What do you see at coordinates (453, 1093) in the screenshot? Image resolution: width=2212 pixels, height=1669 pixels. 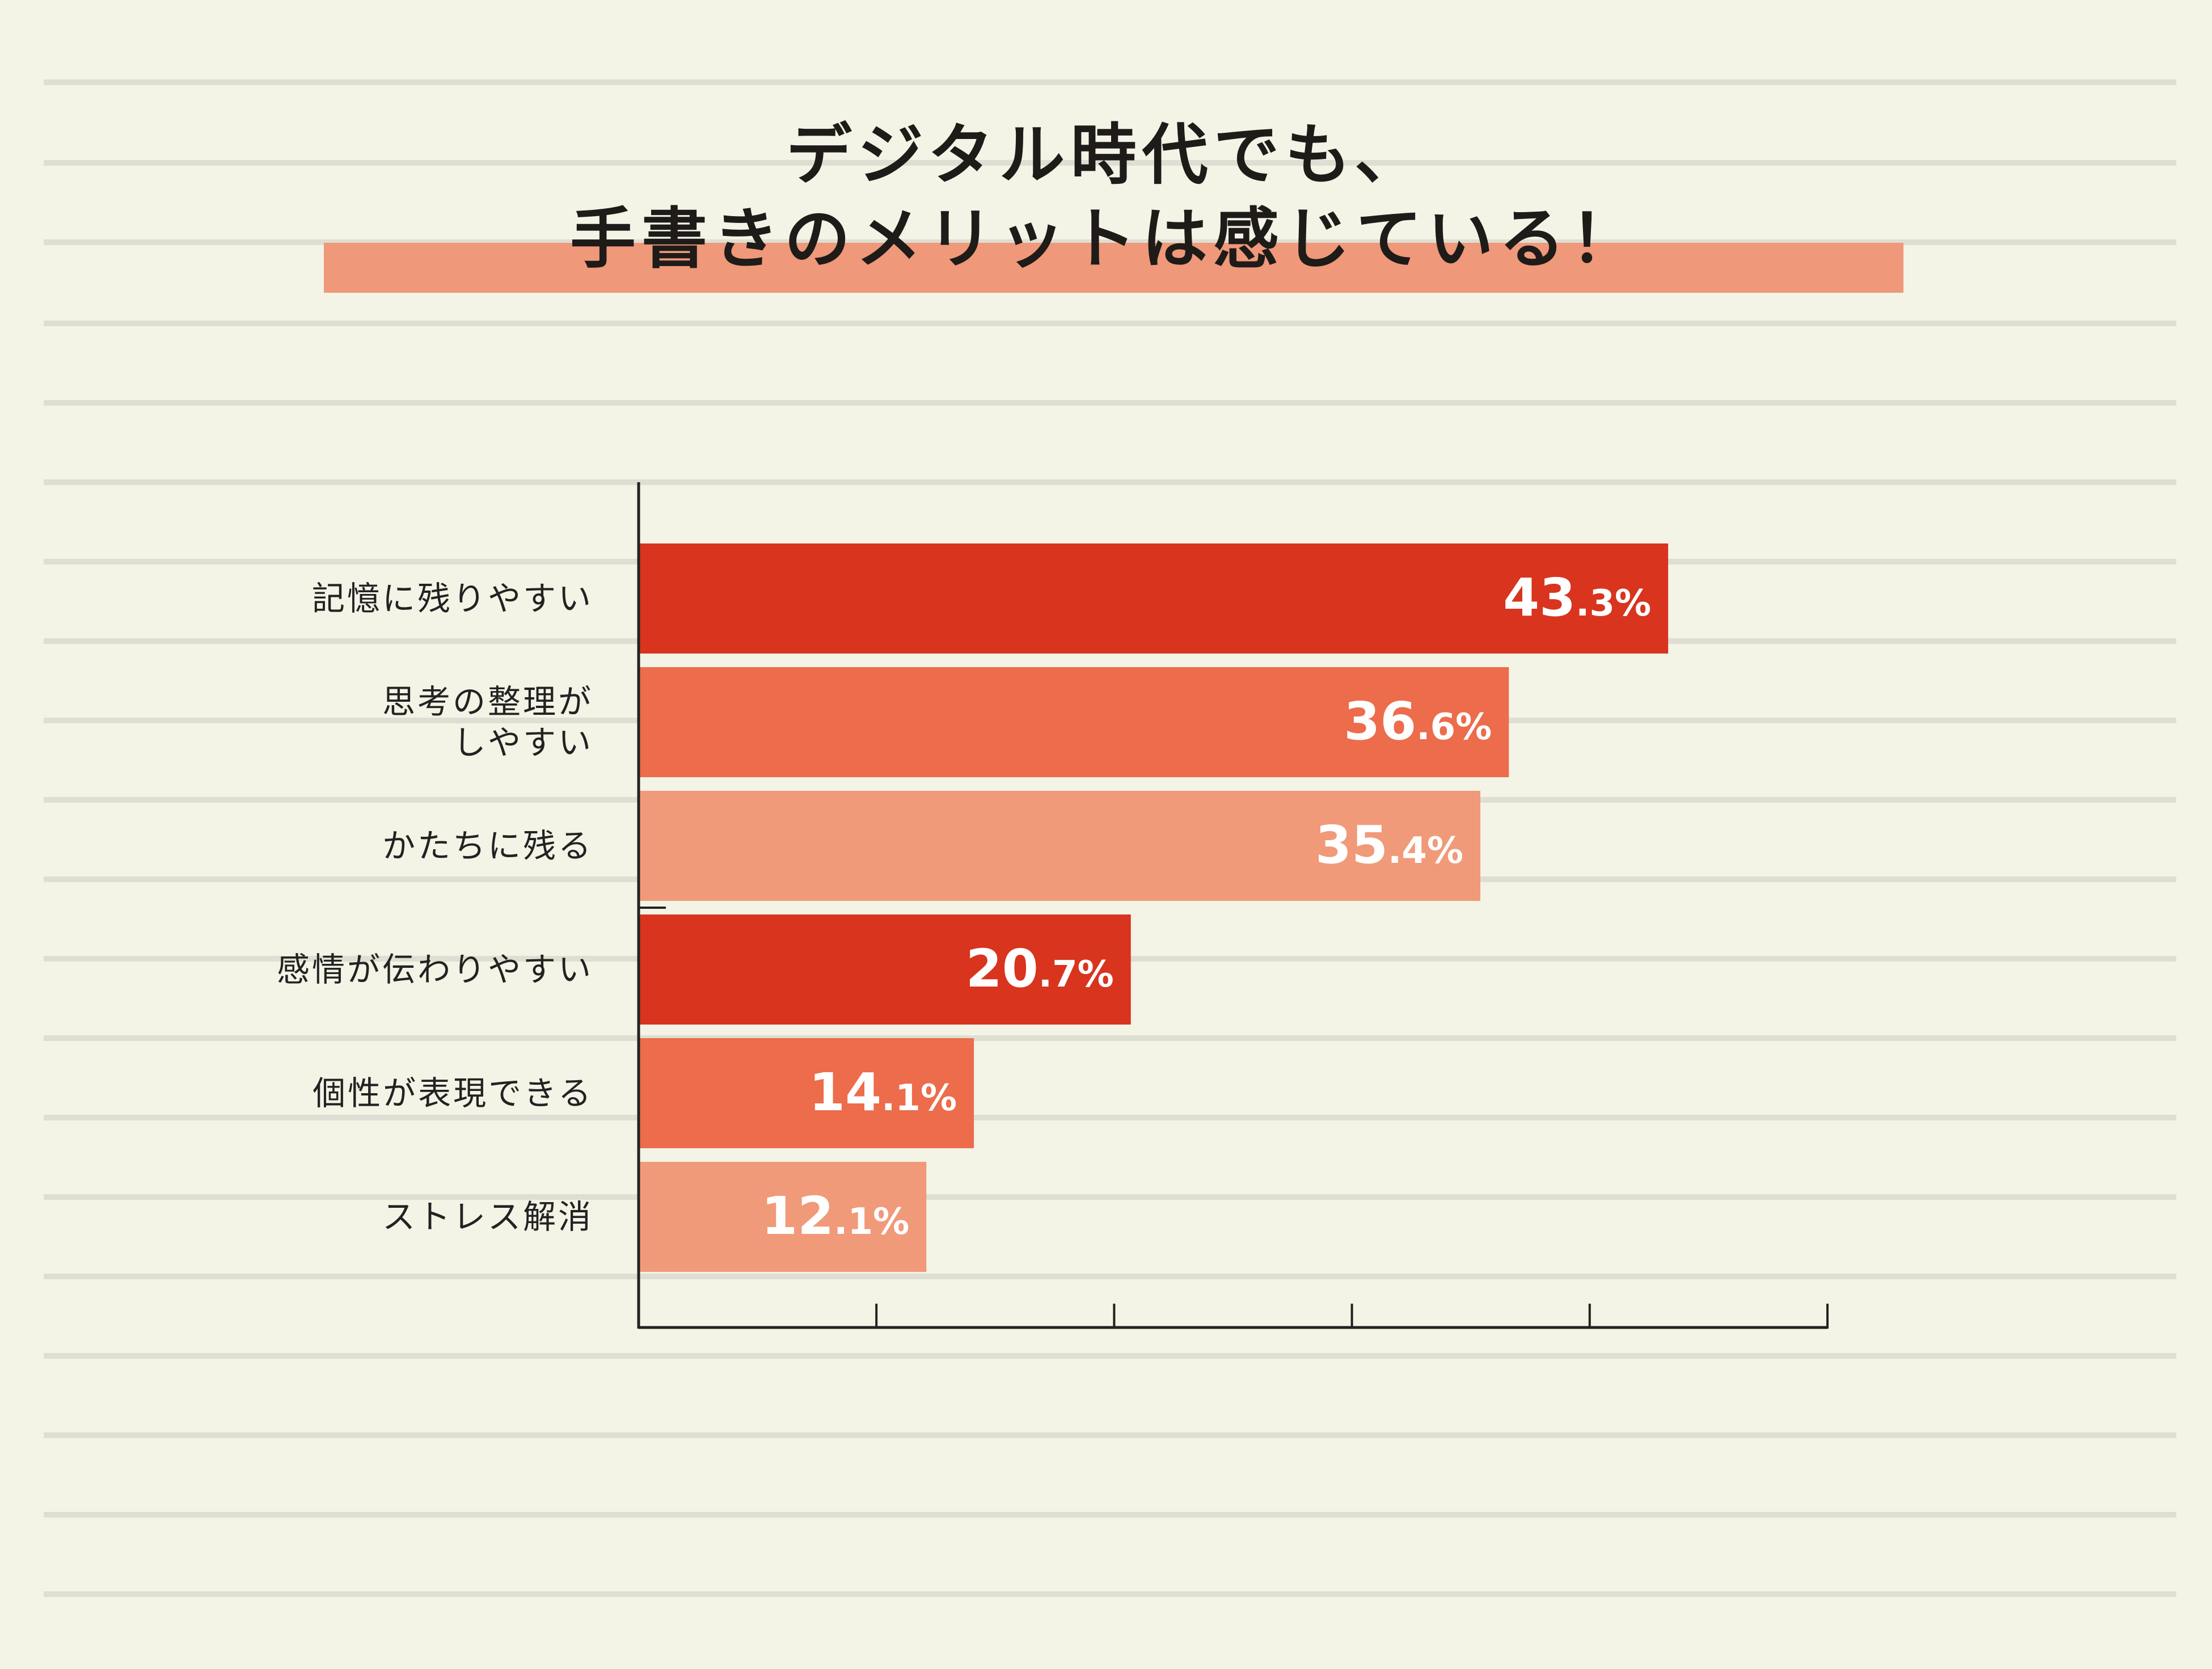 I see `category-label: 個性が表現できる` at bounding box center [453, 1093].